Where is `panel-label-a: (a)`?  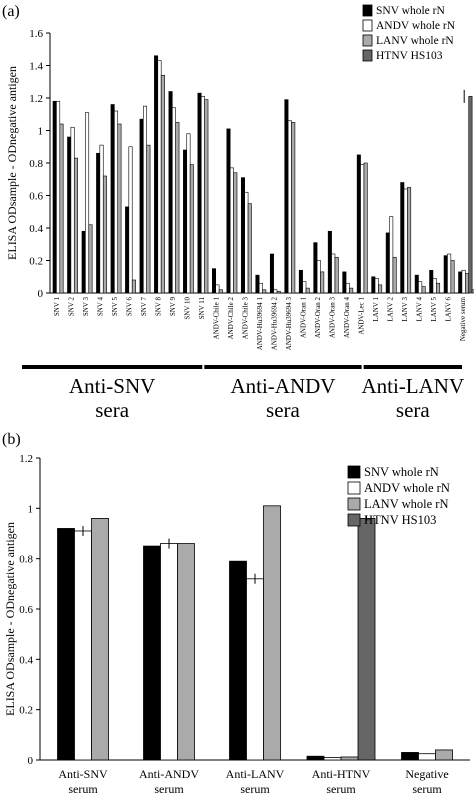 panel-label-a: (a) is located at coordinates (11, 11).